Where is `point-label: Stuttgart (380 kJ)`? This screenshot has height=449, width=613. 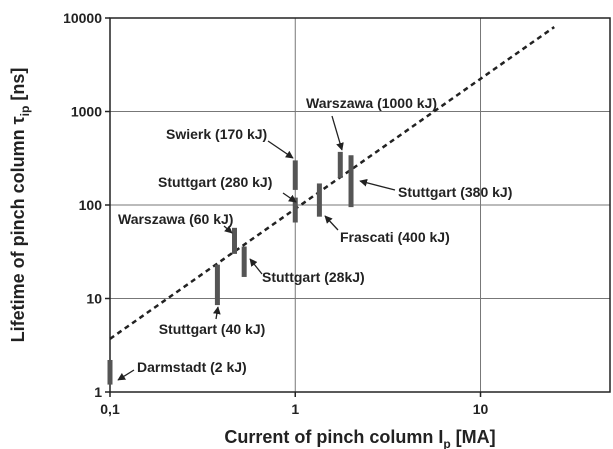 point-label: Stuttgart (380 kJ) is located at coordinates (455, 192).